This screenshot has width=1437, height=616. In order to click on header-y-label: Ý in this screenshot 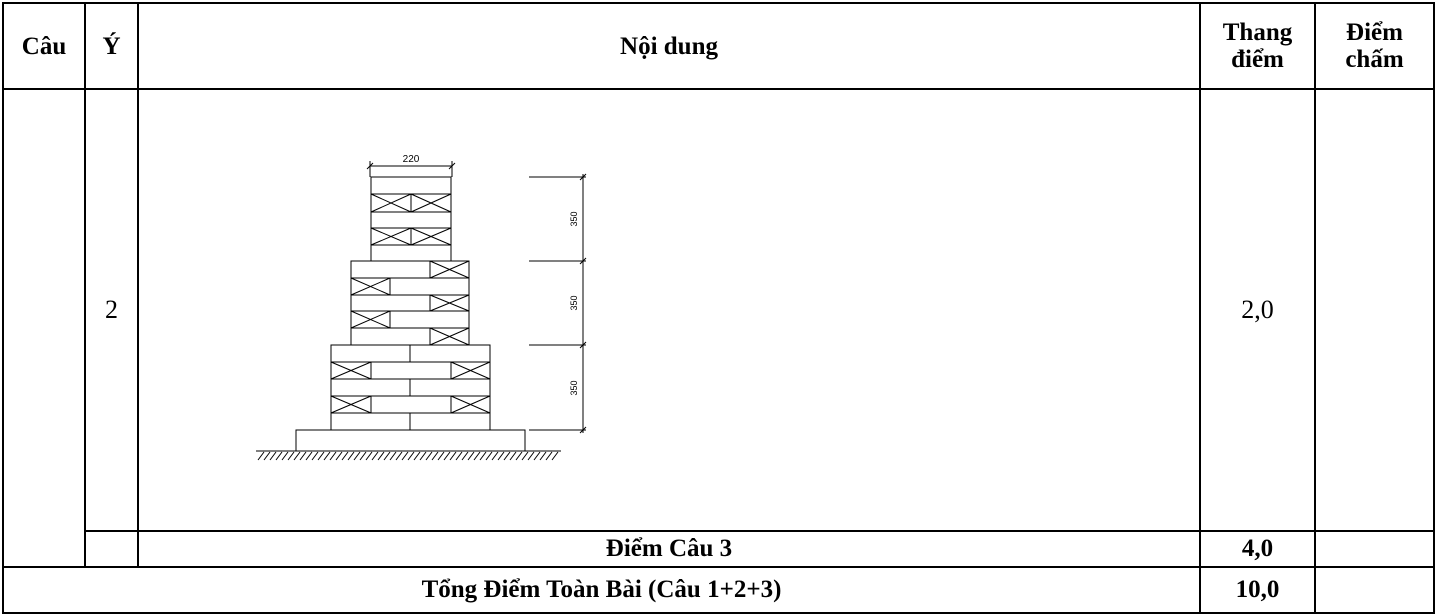, I will do `click(111, 46)`.